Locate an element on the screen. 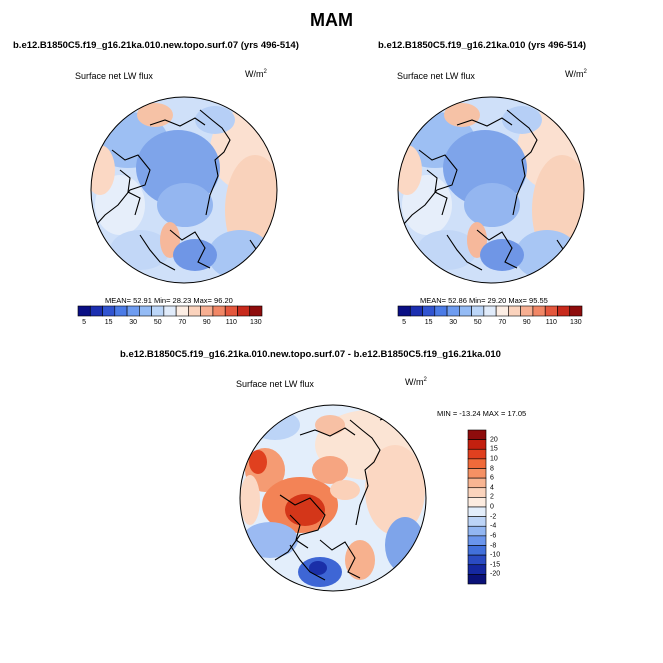 This screenshot has width=663, height=663. colorbar-tick-label: 8 is located at coordinates (492, 468).